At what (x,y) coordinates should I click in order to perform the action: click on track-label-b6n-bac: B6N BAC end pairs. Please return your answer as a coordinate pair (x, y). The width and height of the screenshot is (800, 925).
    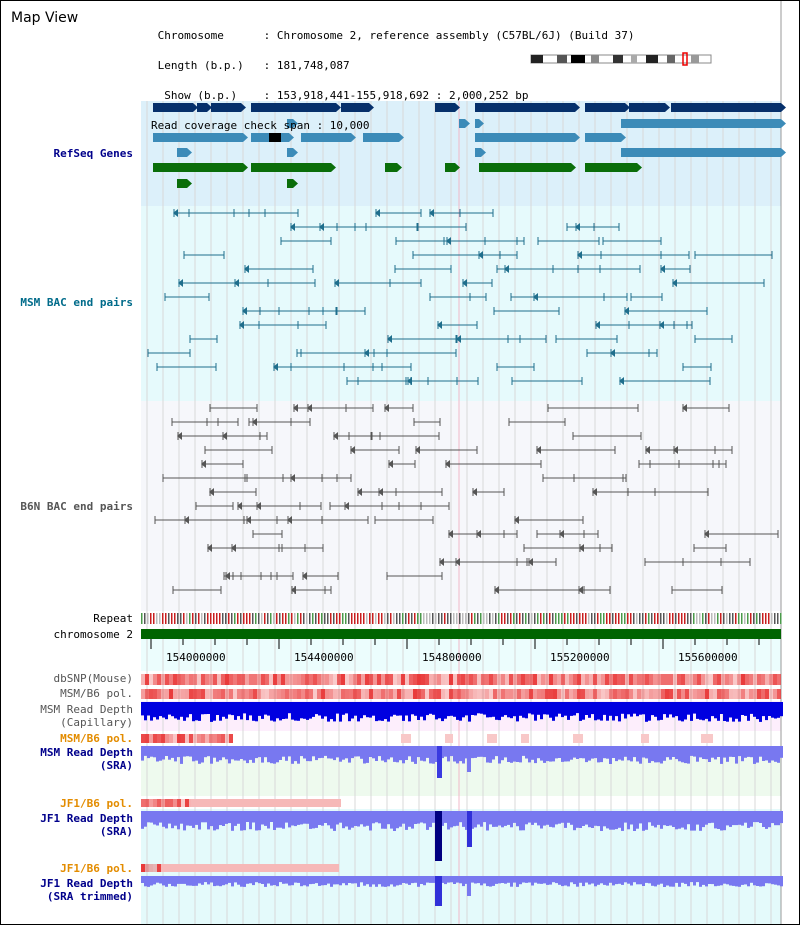
    Looking at the image, I should click on (76, 506).